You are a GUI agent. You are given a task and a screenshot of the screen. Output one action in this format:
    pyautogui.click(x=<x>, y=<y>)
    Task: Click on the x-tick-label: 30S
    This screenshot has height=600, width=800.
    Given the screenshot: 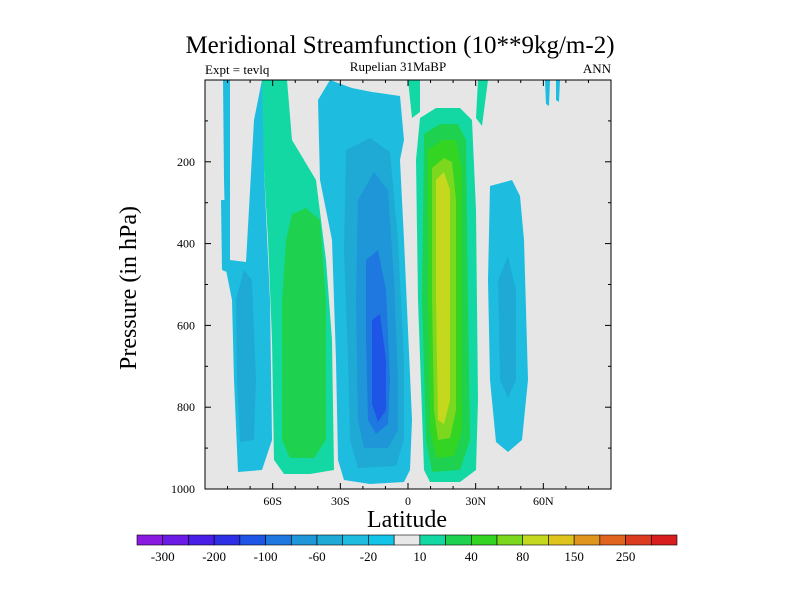 What is the action you would take?
    pyautogui.click(x=340, y=501)
    